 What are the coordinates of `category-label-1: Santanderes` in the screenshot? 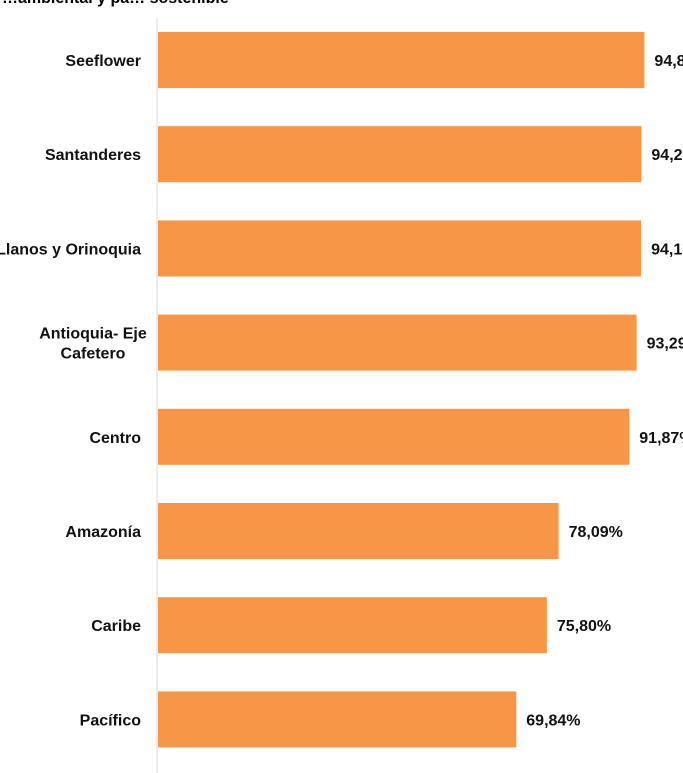 It's located at (93, 155).